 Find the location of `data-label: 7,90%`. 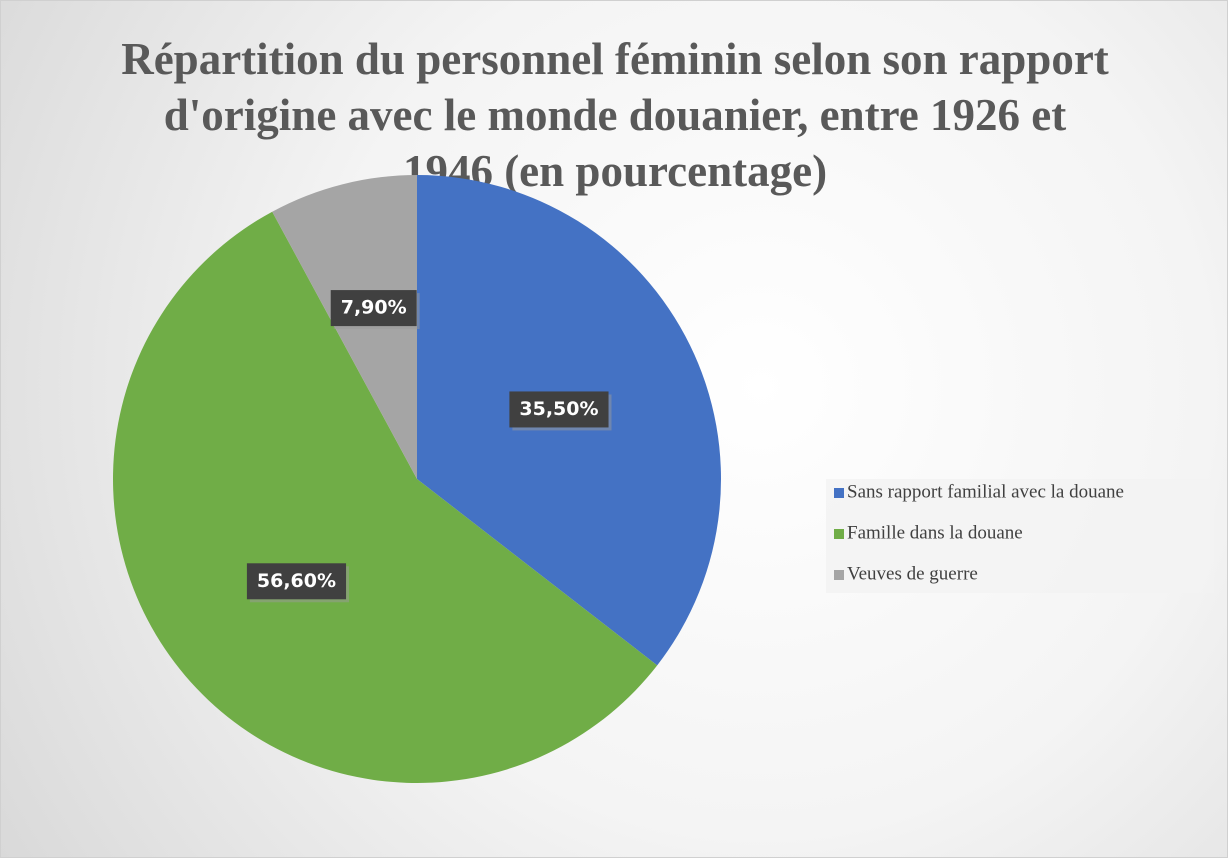

data-label: 7,90% is located at coordinates (374, 308).